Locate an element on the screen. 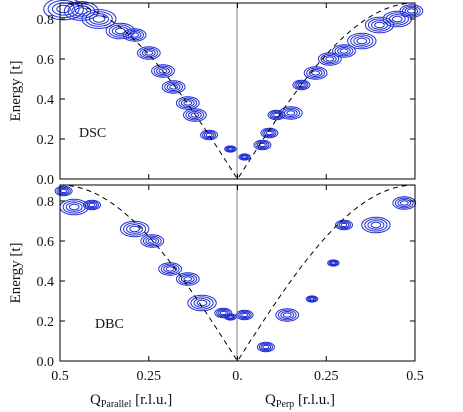 Image resolution: width=463 pixels, height=412 pixels. x-title-perp-sub: Perp is located at coordinates (285, 404).